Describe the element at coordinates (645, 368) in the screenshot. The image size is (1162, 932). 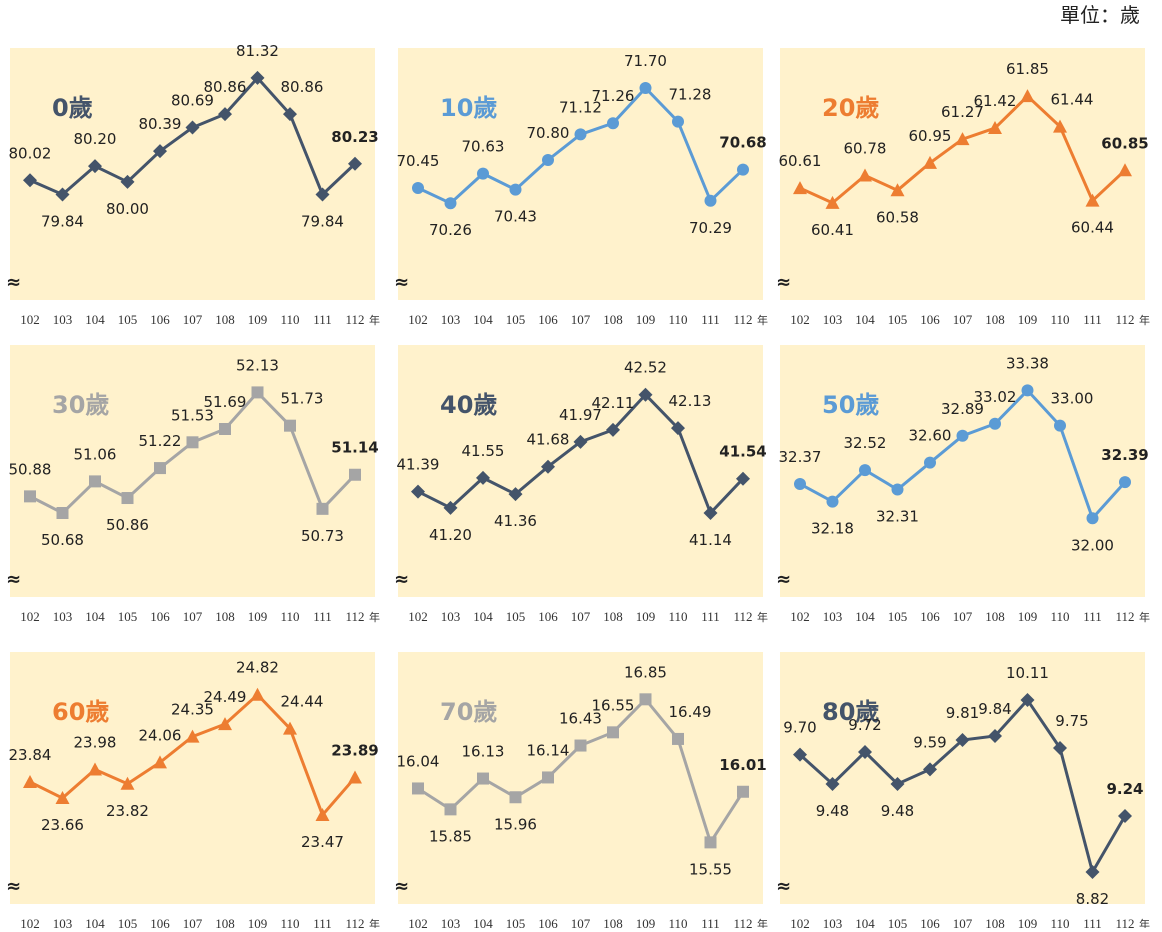
I see `value-label: 42.52` at that location.